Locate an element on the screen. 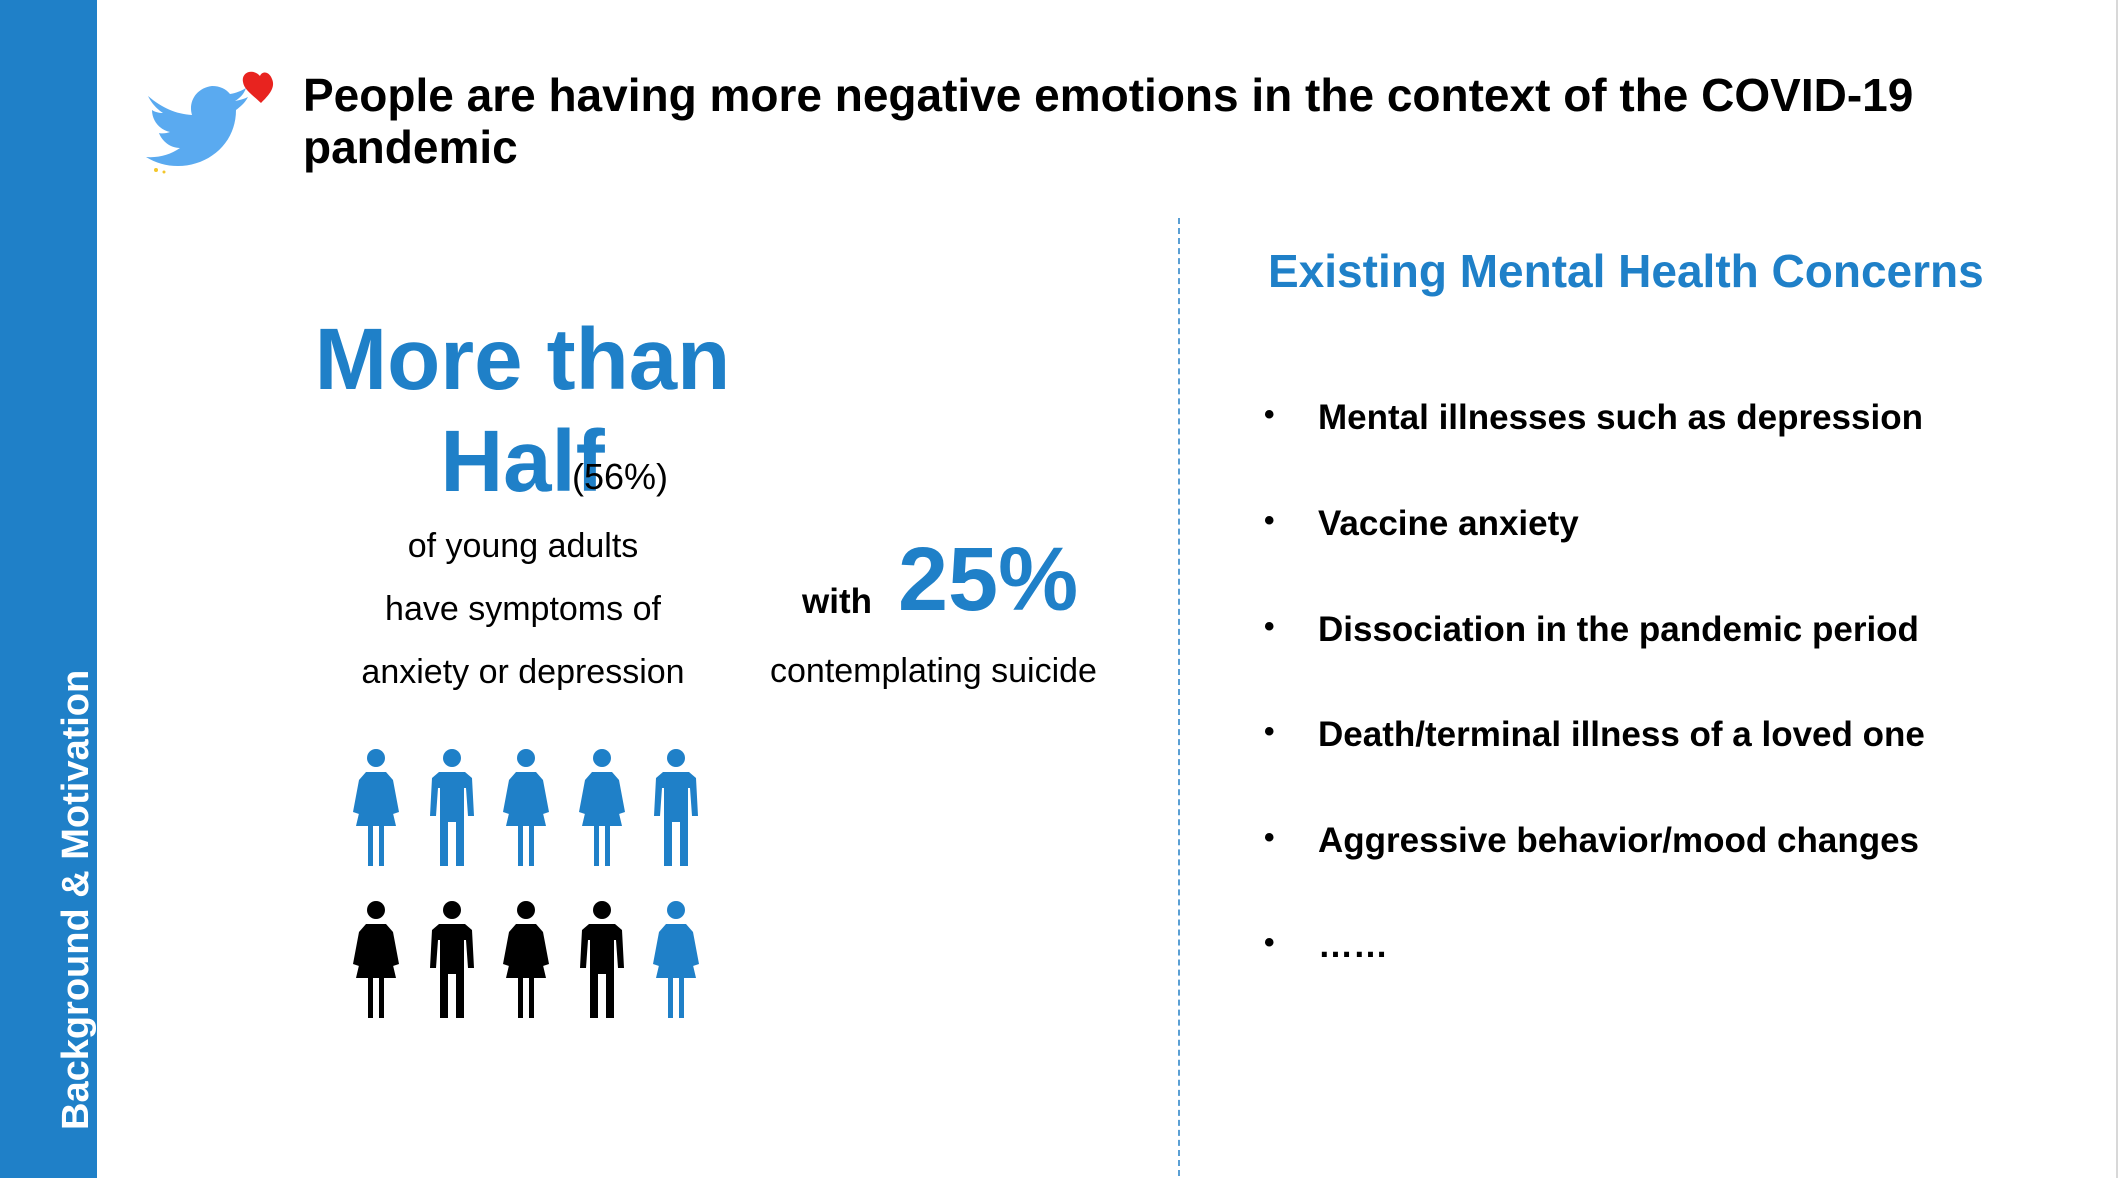 This screenshot has height=1178, width=2122. headline-line-1: More than is located at coordinates (522, 359).